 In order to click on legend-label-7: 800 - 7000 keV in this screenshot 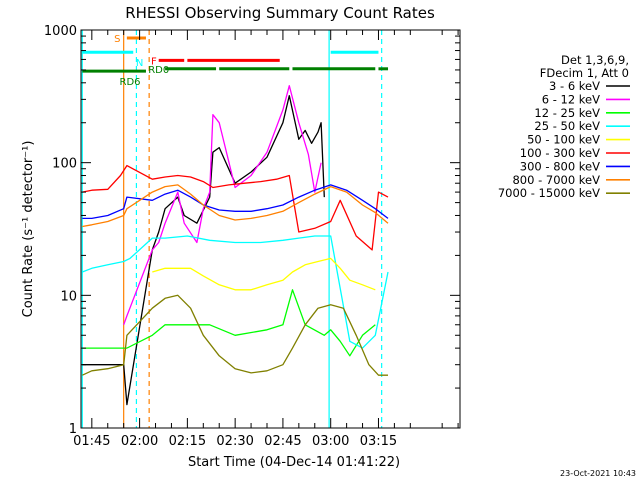, I will do `click(556, 180)`.